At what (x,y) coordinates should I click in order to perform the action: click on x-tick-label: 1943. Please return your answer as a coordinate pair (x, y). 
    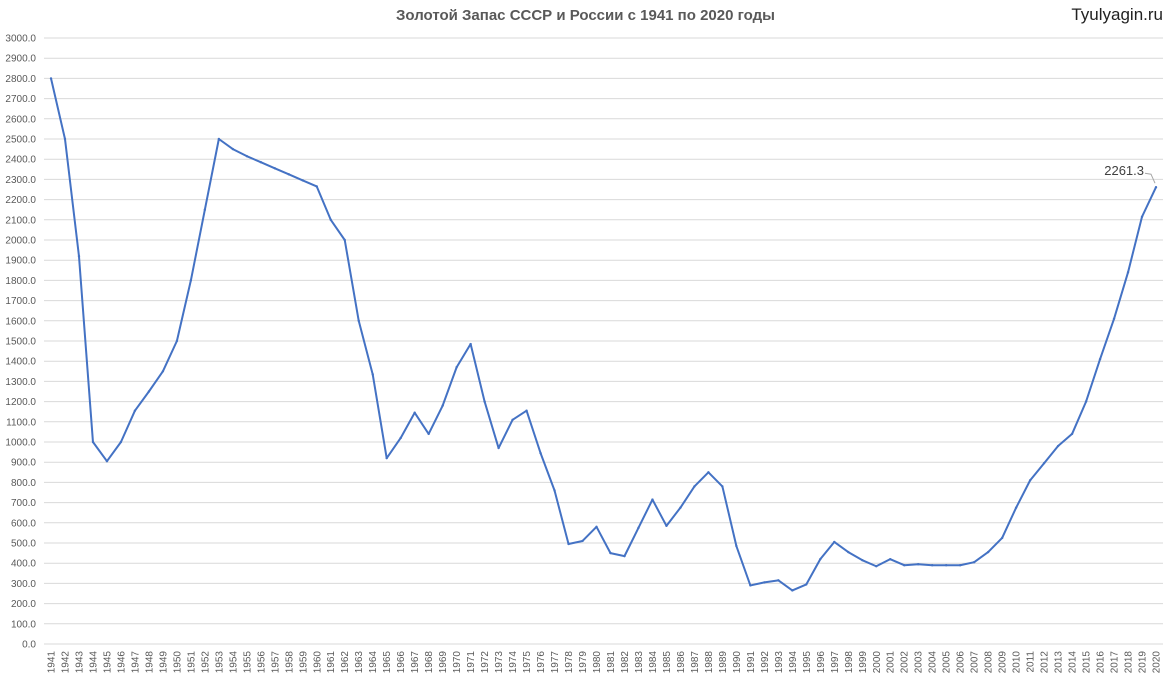
    Looking at the image, I should click on (79, 662).